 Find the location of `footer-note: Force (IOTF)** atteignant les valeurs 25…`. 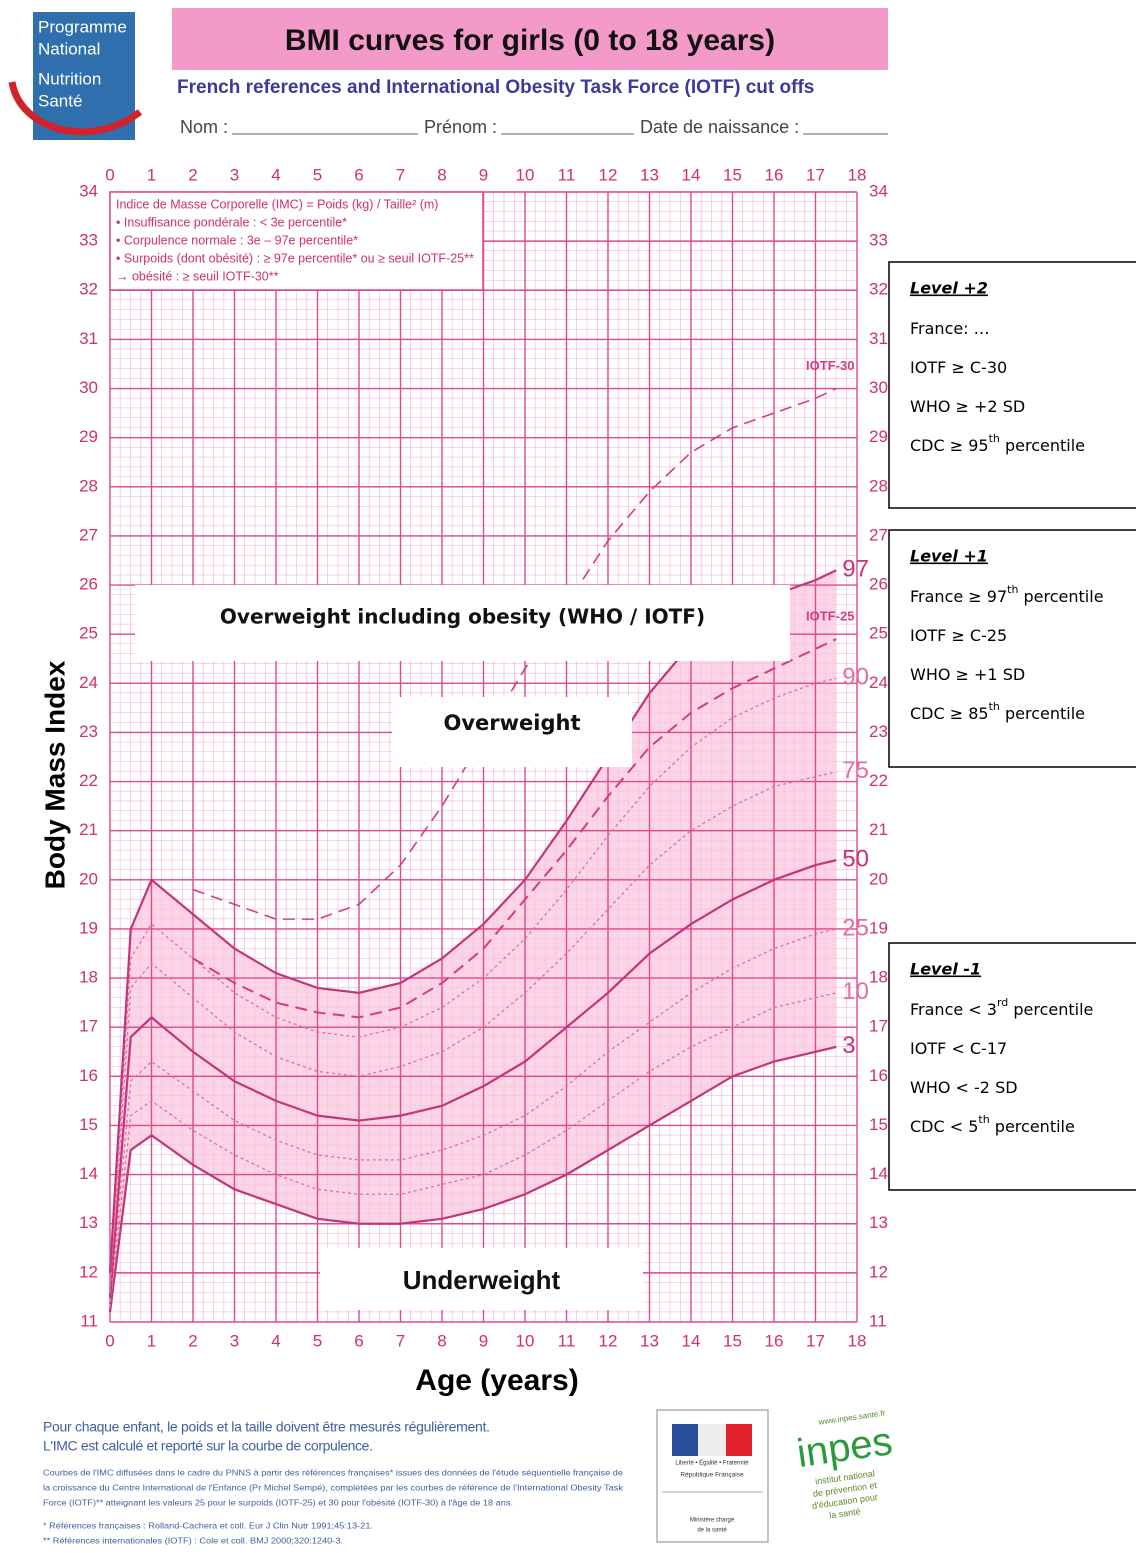

footer-note: Force (IOTF)** atteignant les valeurs 25… is located at coordinates (278, 1502).